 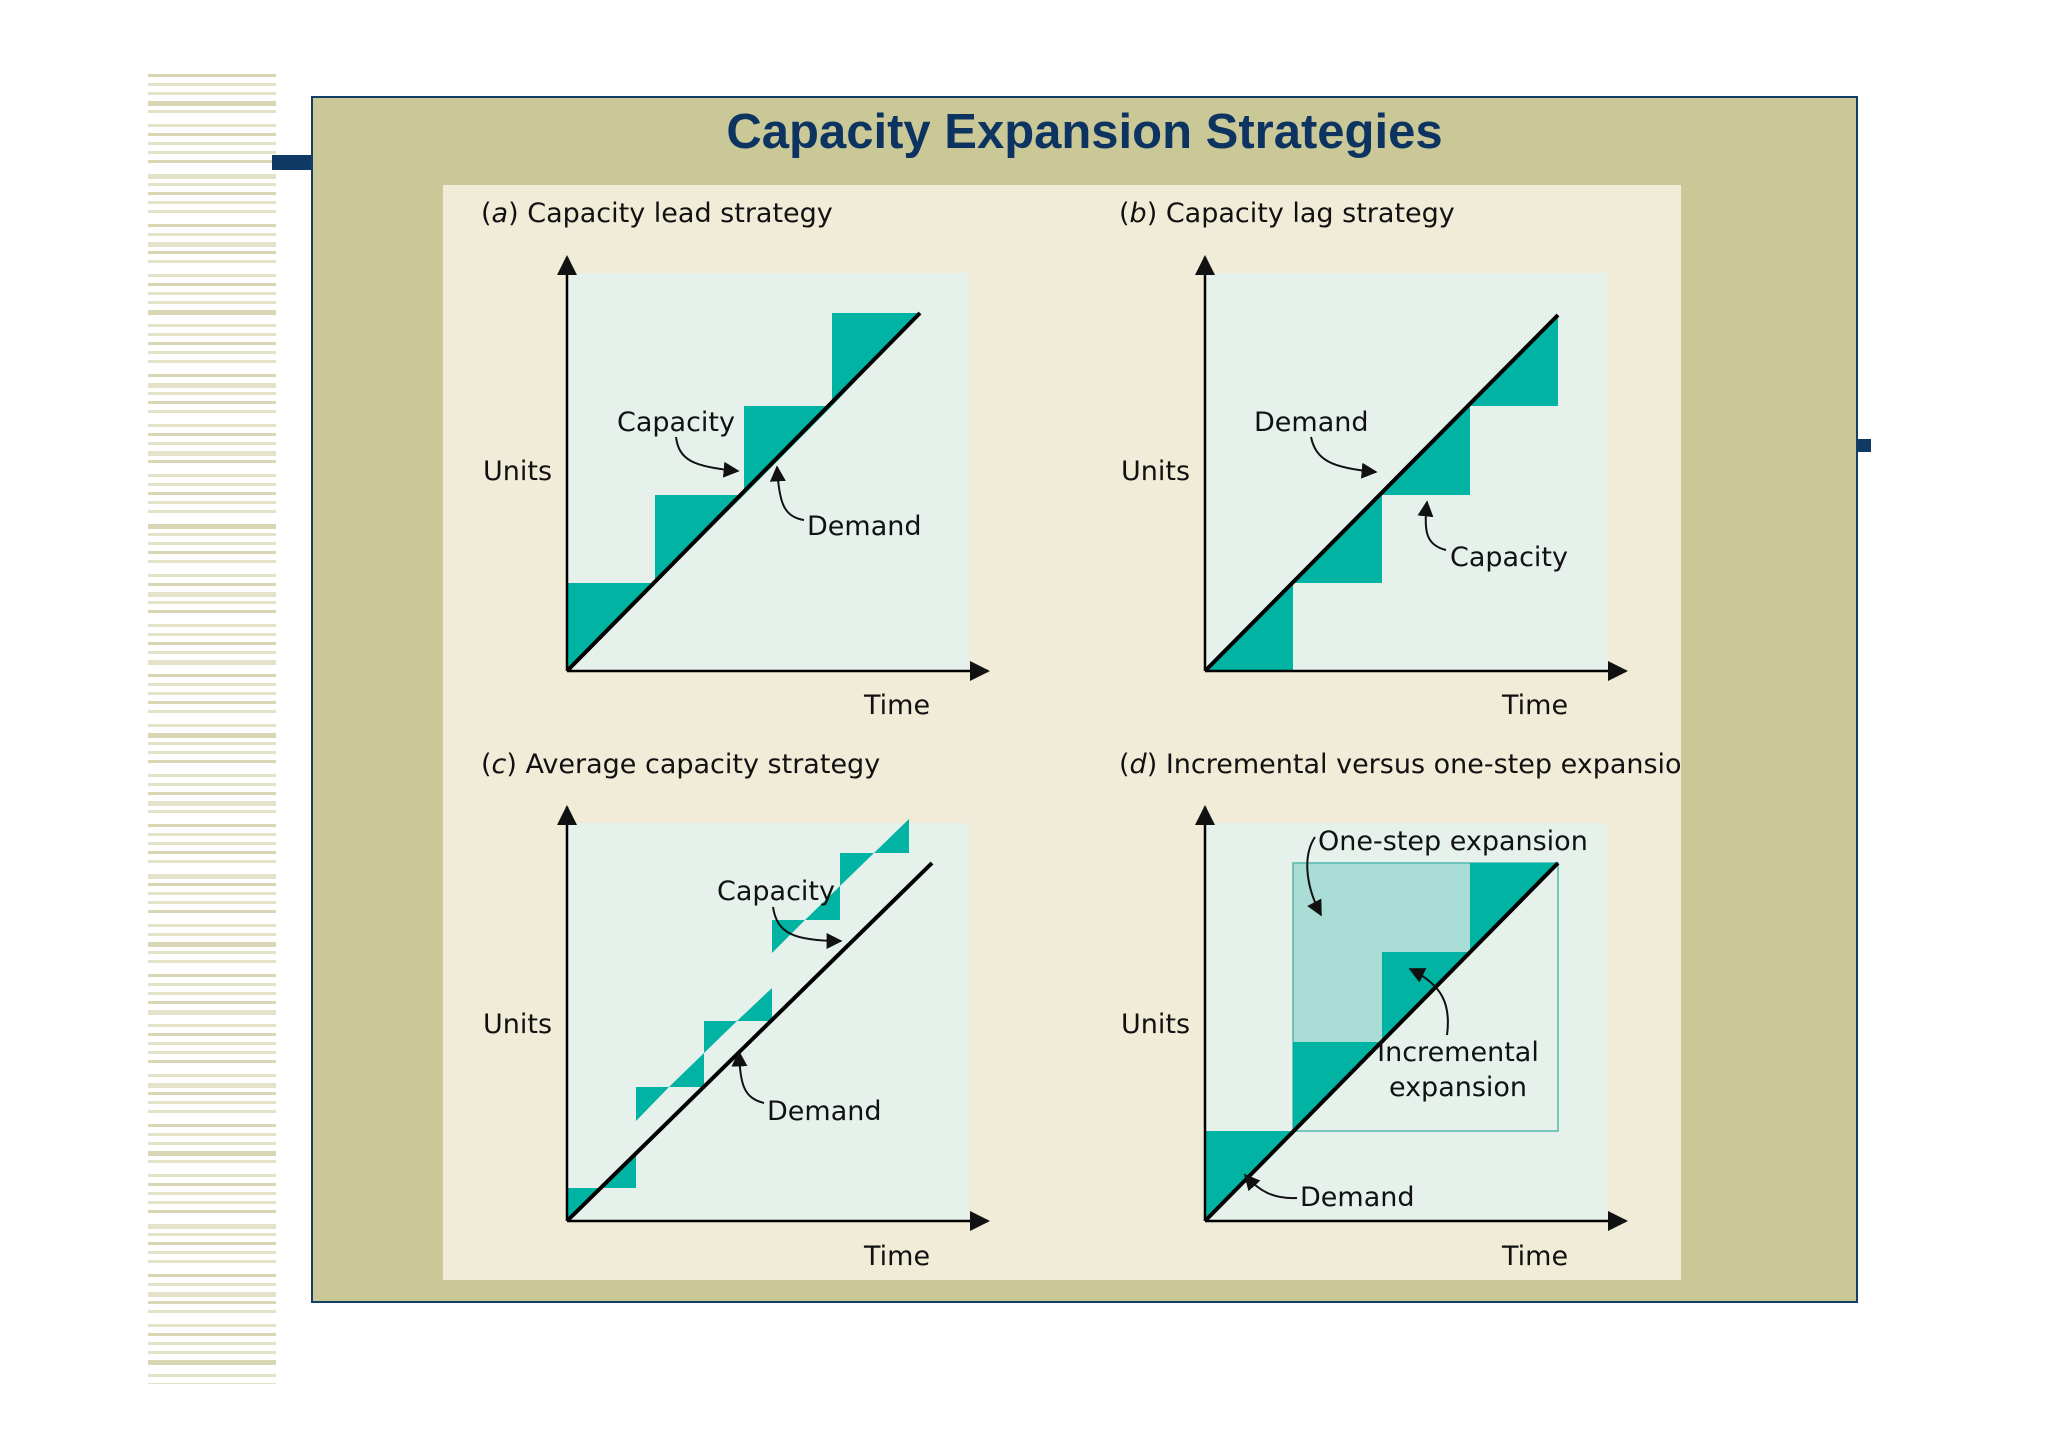 I want to click on panel-d-incremental-label-1: Incremental, so click(x=1458, y=1052).